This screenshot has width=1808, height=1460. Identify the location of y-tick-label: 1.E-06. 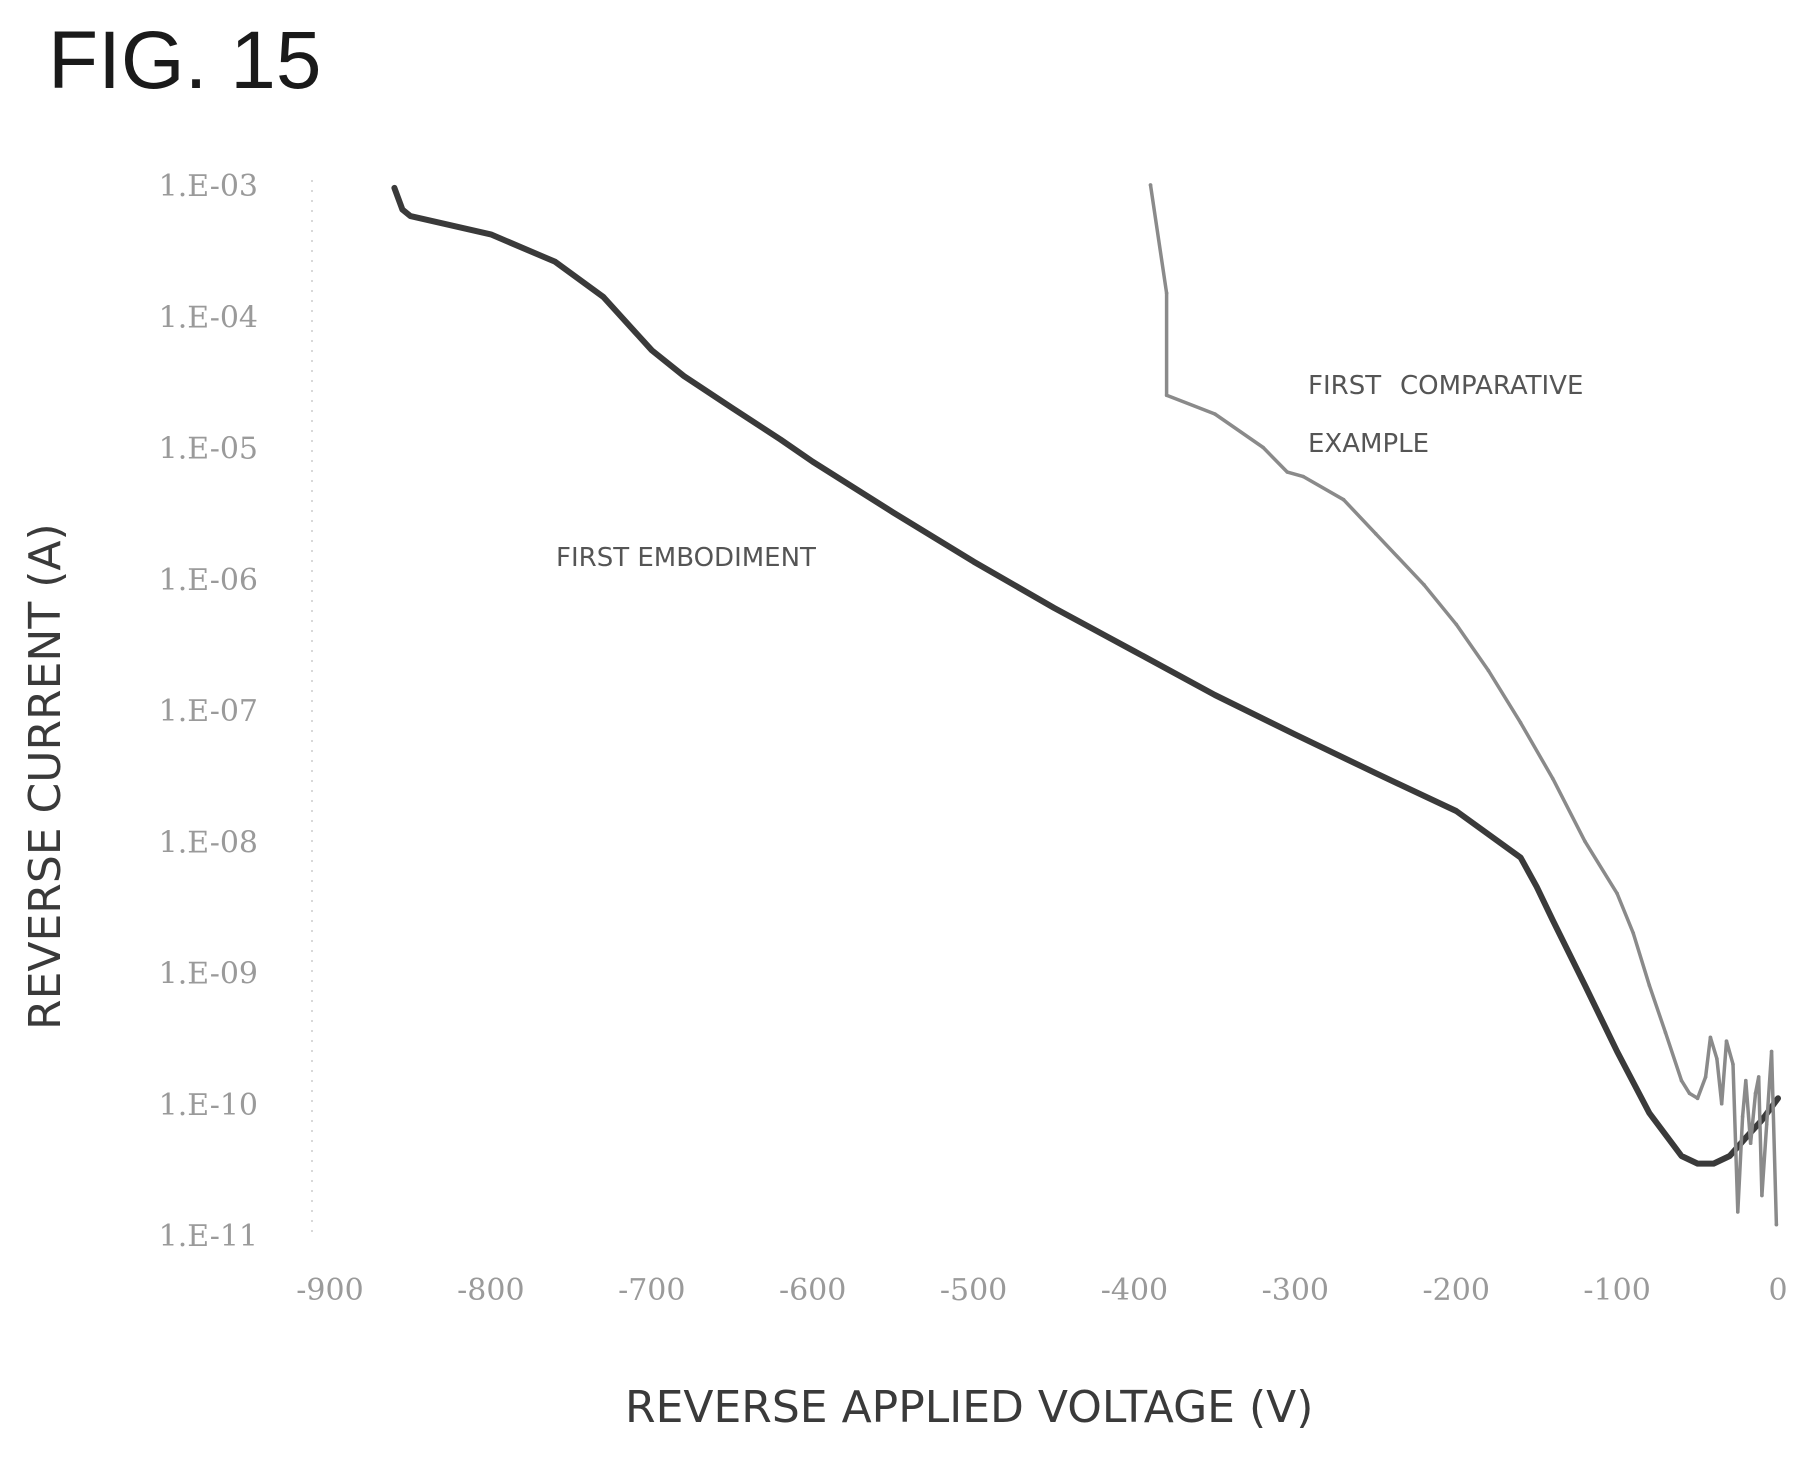
(208, 580).